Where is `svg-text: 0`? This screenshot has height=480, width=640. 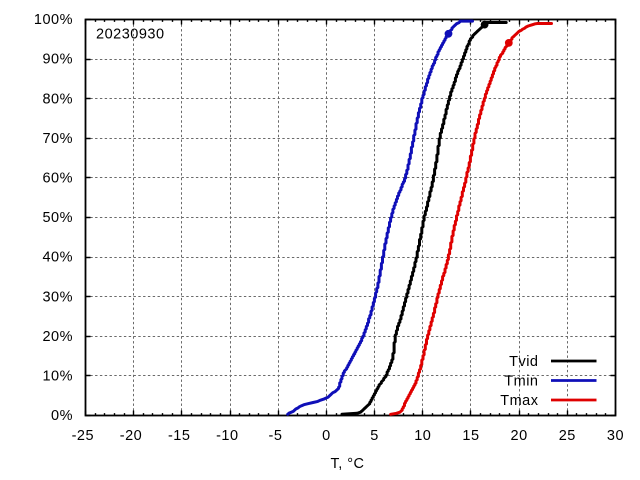 svg-text: 0 is located at coordinates (326, 436).